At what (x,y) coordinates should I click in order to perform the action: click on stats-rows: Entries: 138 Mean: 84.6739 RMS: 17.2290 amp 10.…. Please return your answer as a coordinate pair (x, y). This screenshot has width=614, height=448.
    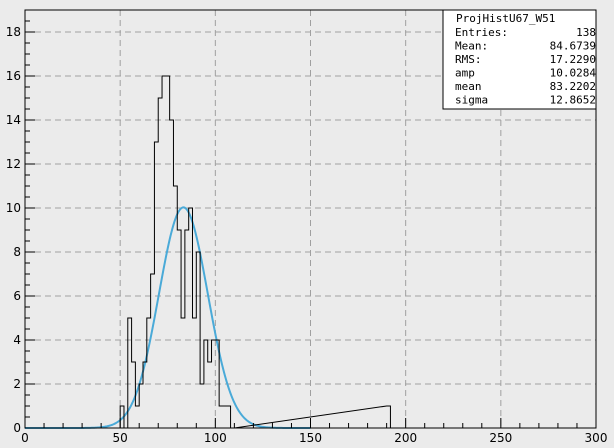
    Looking at the image, I should click on (525, 66).